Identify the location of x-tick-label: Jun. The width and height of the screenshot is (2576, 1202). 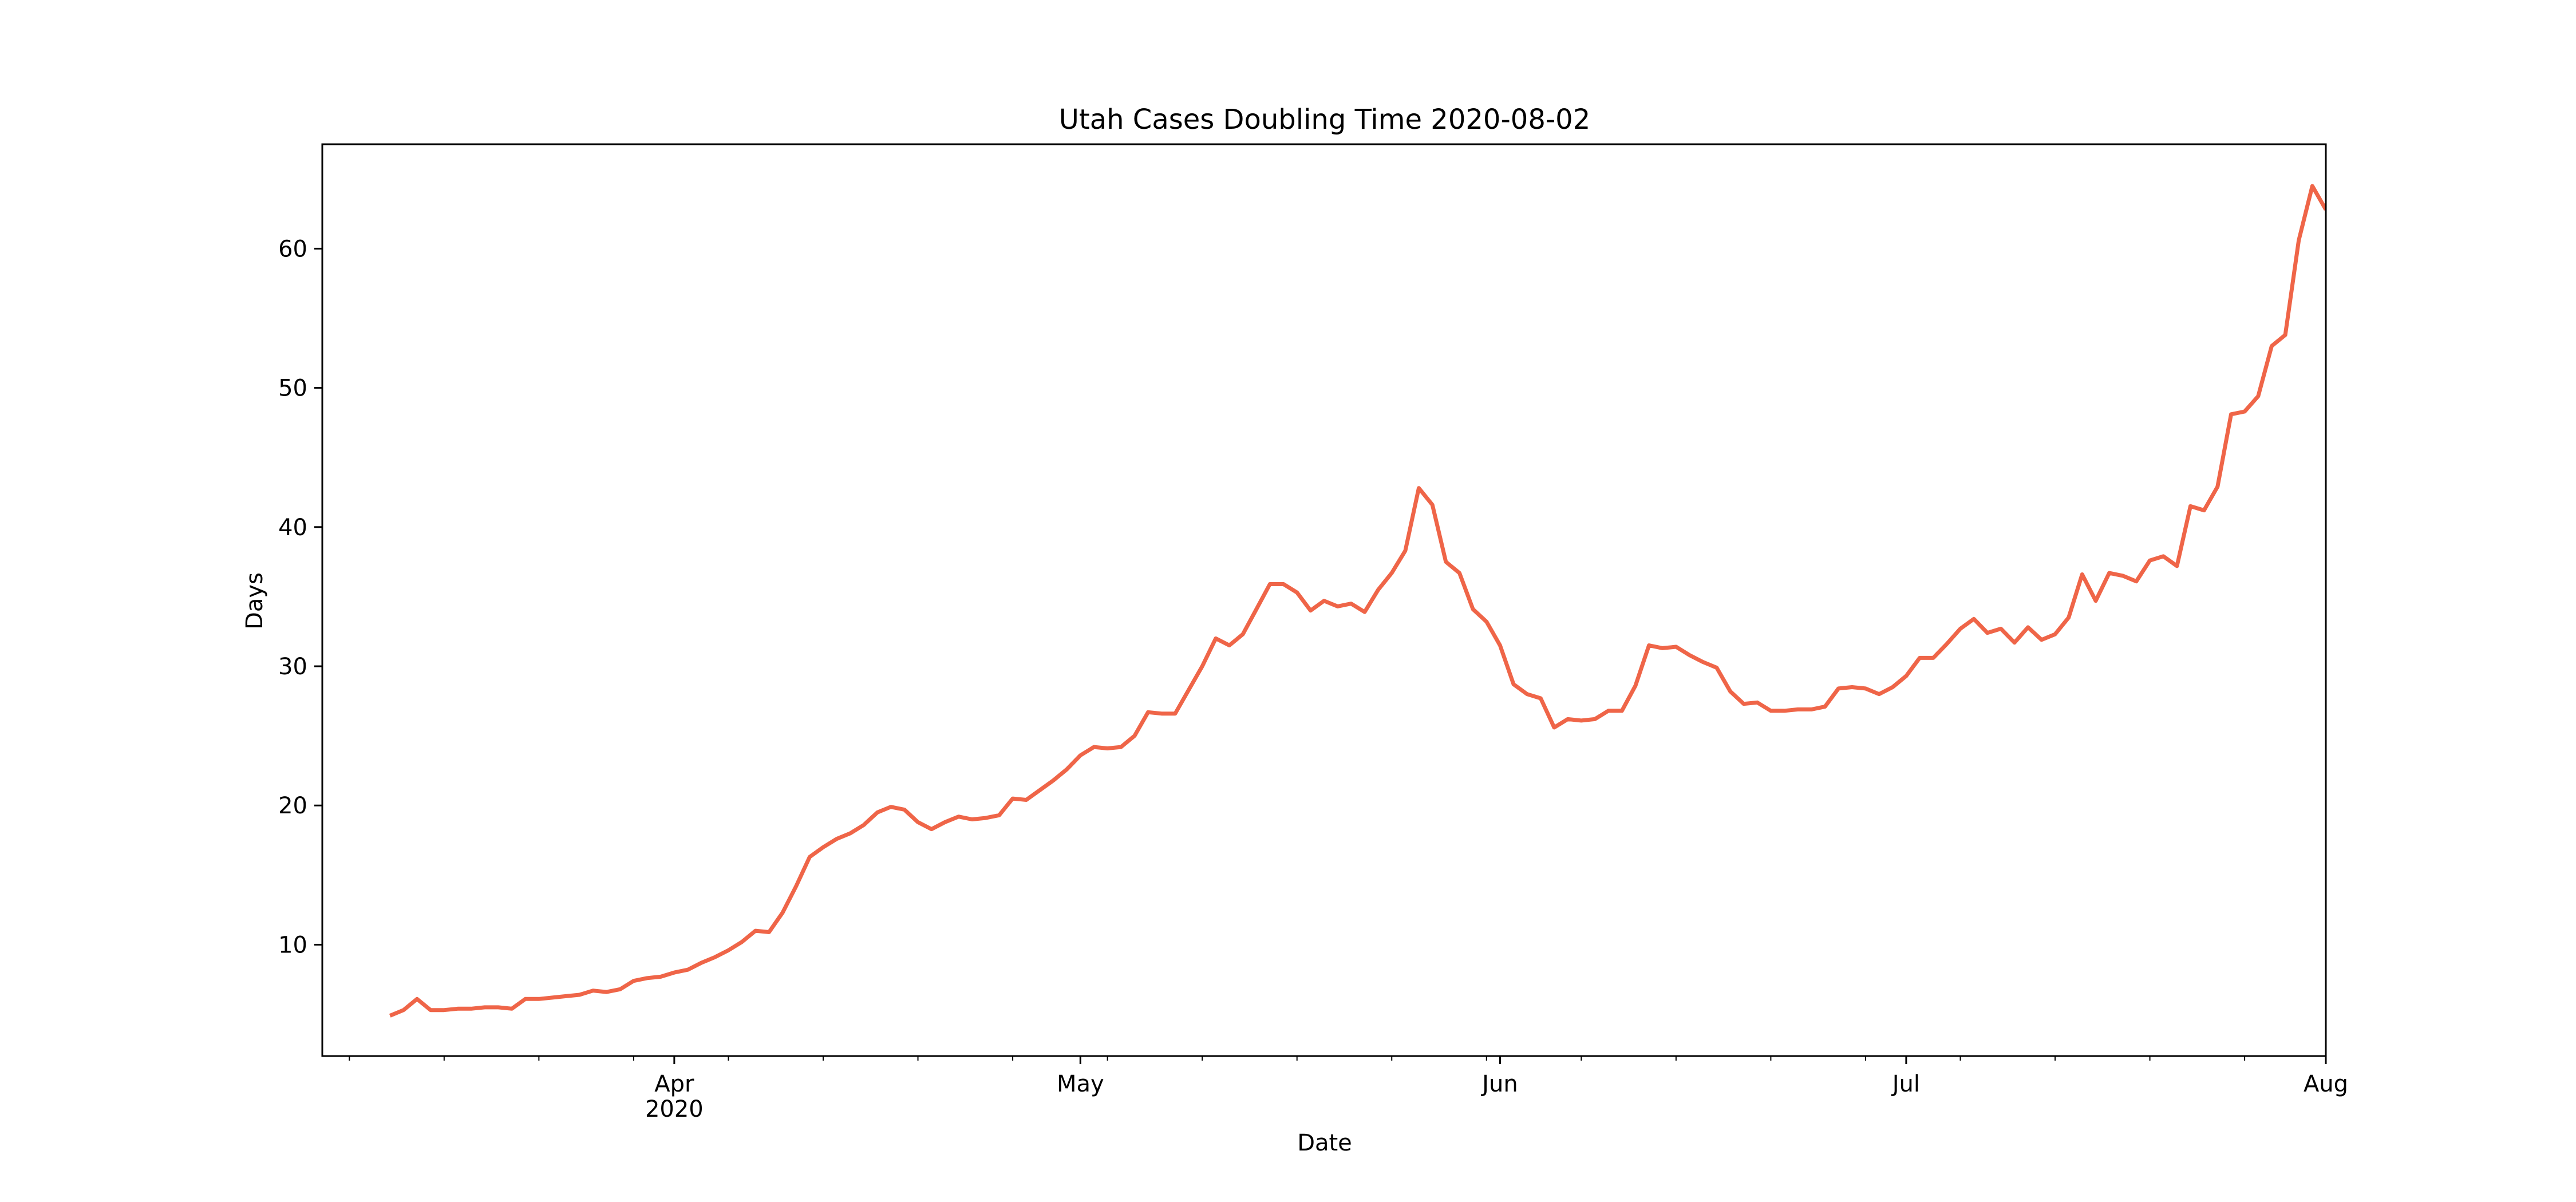
(1499, 1084).